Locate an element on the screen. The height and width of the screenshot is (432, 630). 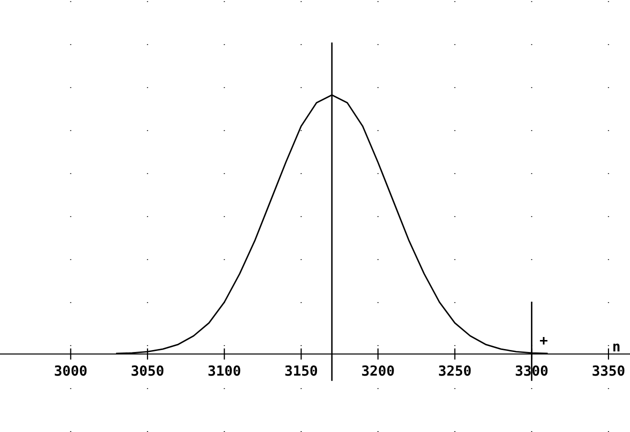
x-tick-label: 3100 is located at coordinates (224, 370).